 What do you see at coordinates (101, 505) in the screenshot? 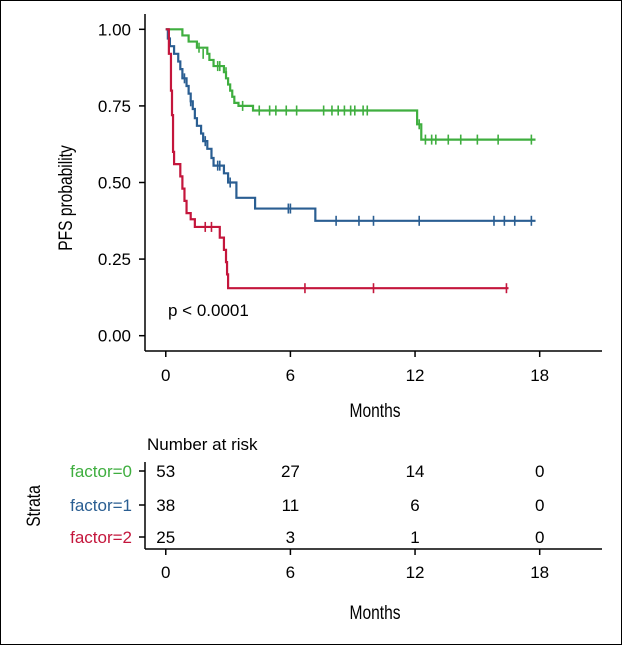
I see `strata-label: factor=1` at bounding box center [101, 505].